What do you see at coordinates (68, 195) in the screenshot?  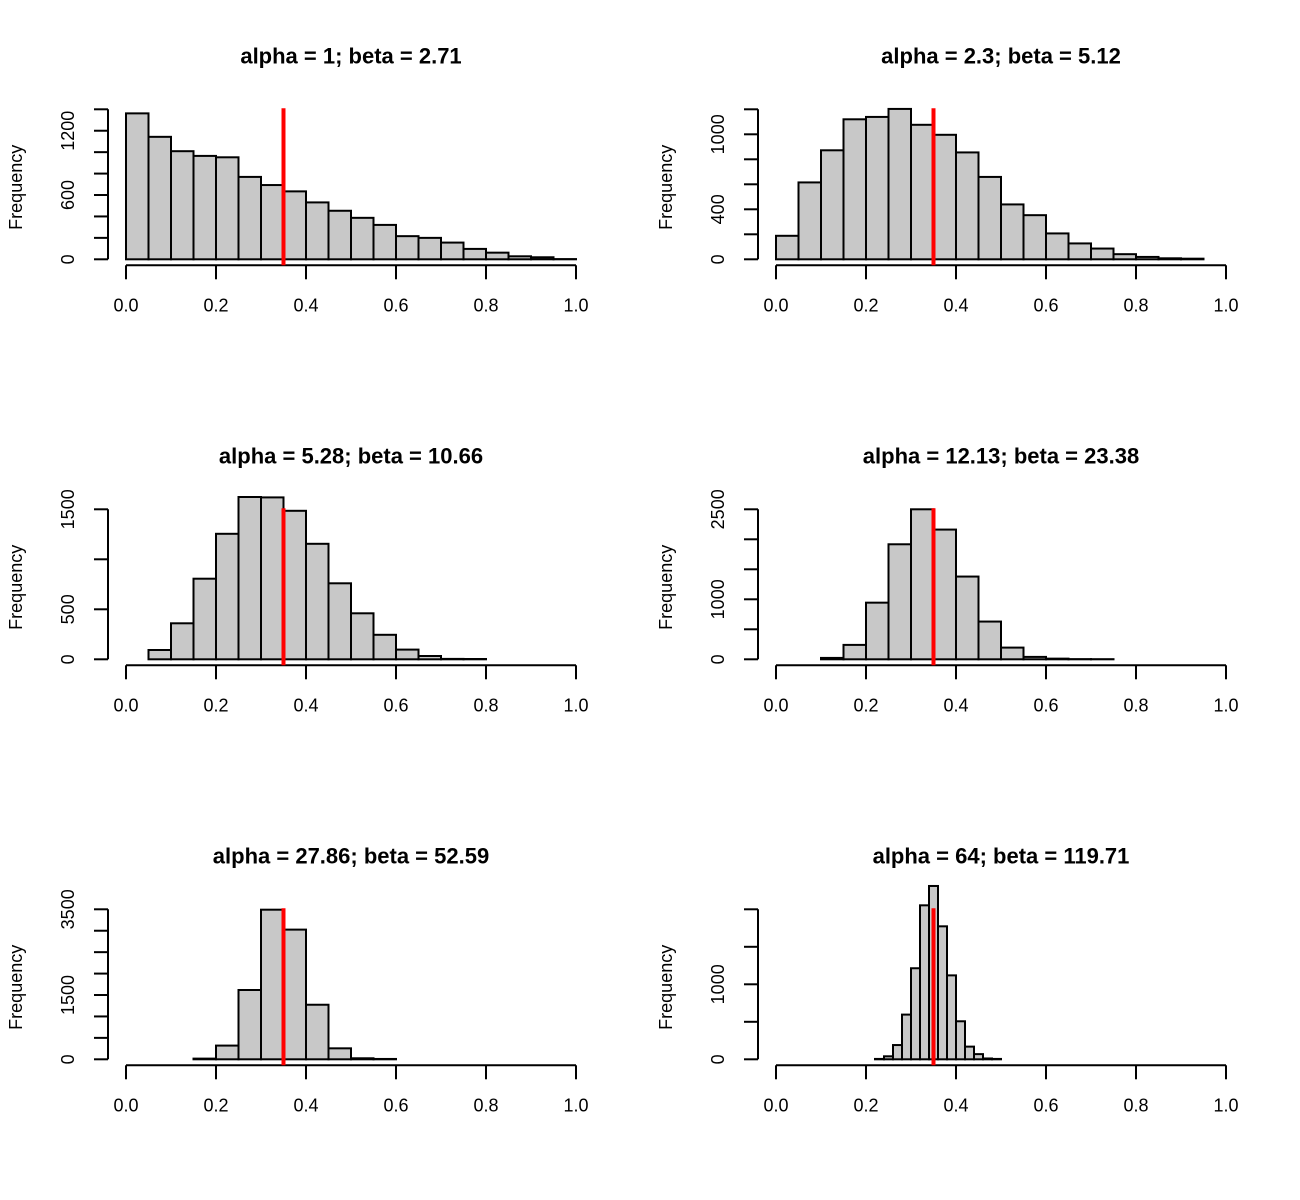 I see `y-tick-label: 600` at bounding box center [68, 195].